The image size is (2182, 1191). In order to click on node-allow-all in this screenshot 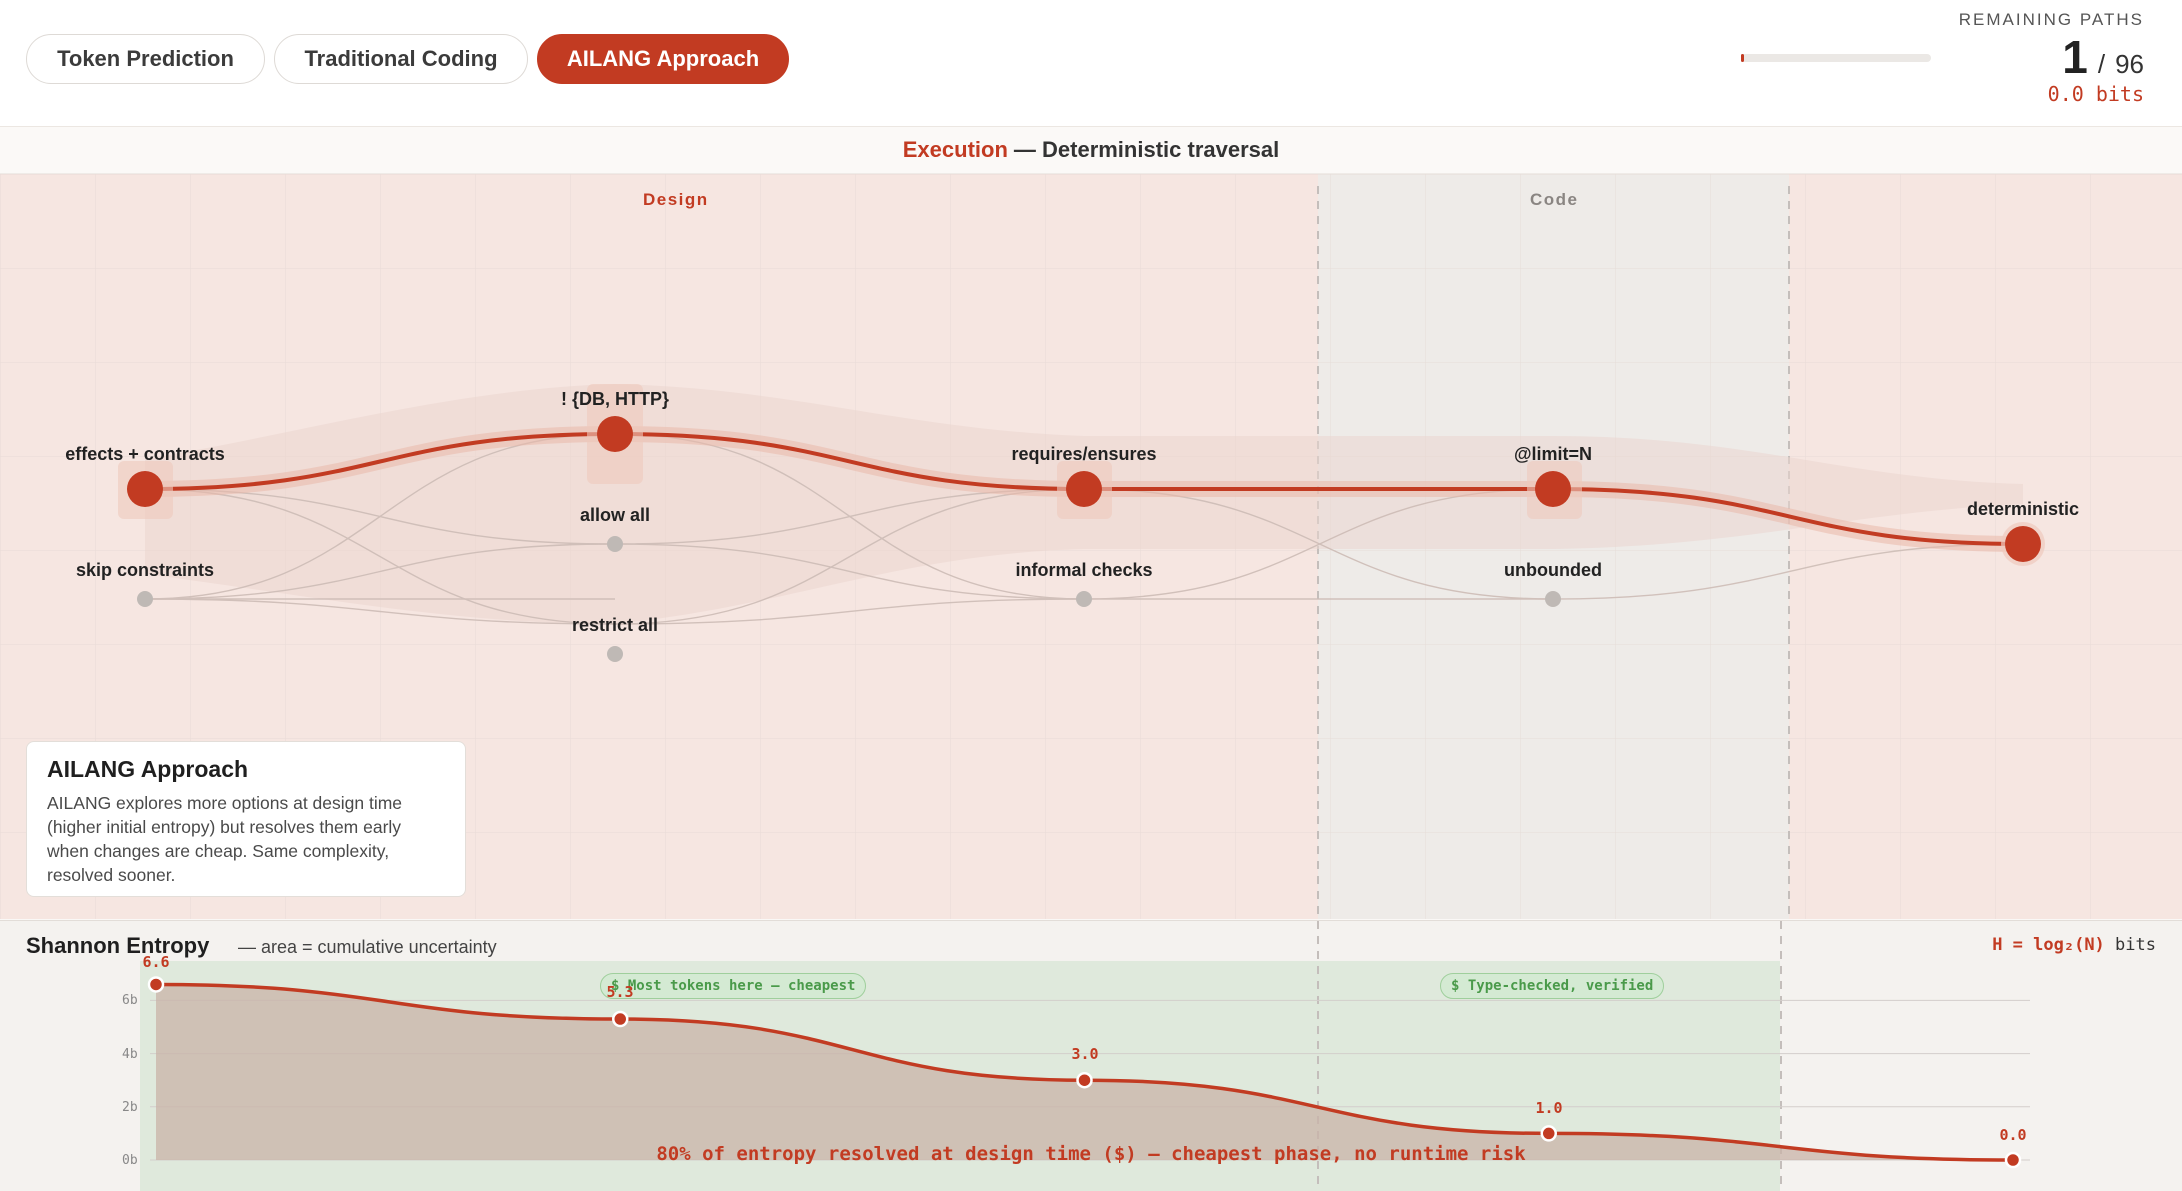, I will do `click(615, 544)`.